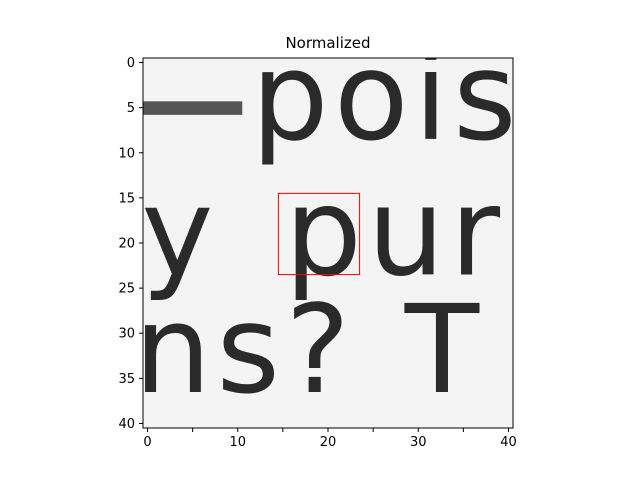  What do you see at coordinates (193, 108) in the screenshot?
I see `image-dash-stroke` at bounding box center [193, 108].